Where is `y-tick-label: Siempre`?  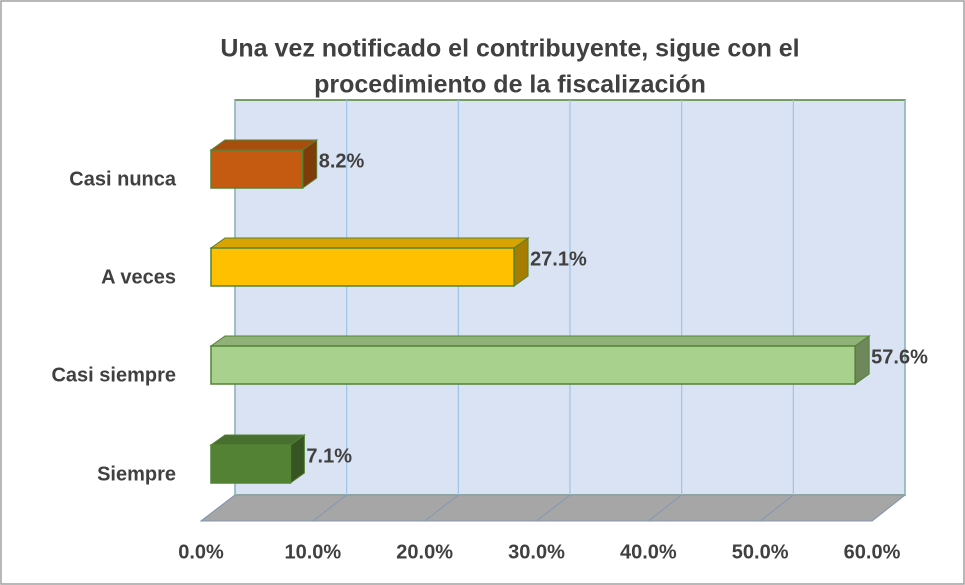 y-tick-label: Siempre is located at coordinates (136, 474).